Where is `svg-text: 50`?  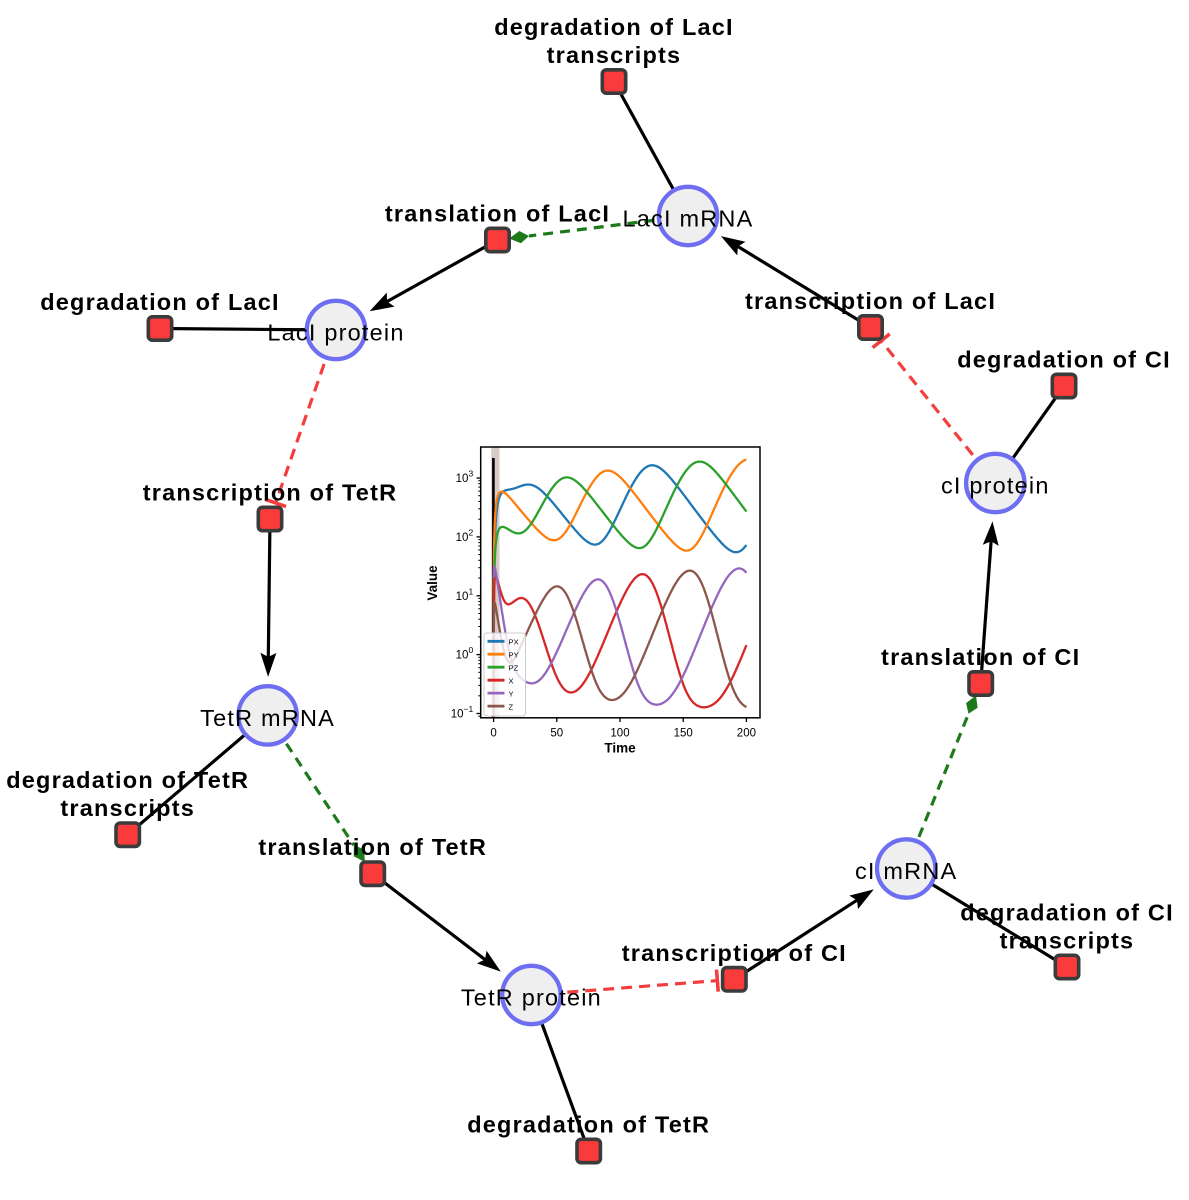 svg-text: 50 is located at coordinates (556, 733).